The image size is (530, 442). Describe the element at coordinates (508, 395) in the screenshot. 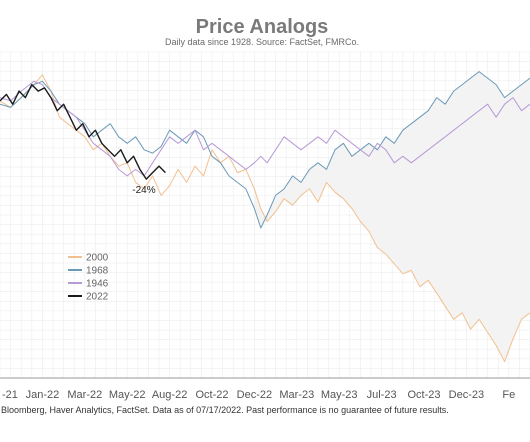

I see `x-tick-label: Fe` at that location.